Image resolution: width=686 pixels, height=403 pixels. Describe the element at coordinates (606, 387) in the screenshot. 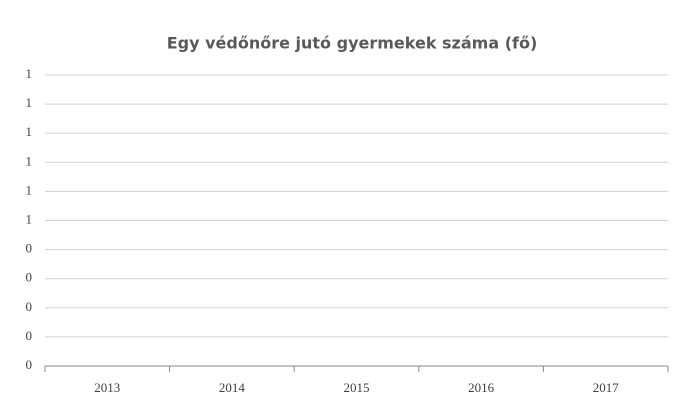

I see `x-tick-label: 2017` at that location.